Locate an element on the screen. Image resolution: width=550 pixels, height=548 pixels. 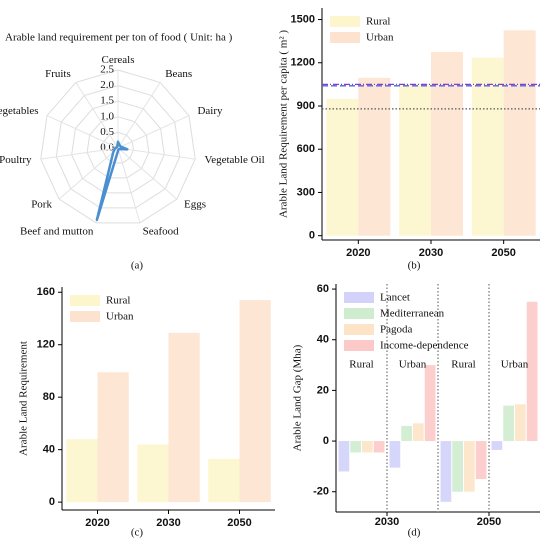
category-label: Pork is located at coordinates (41, 205).